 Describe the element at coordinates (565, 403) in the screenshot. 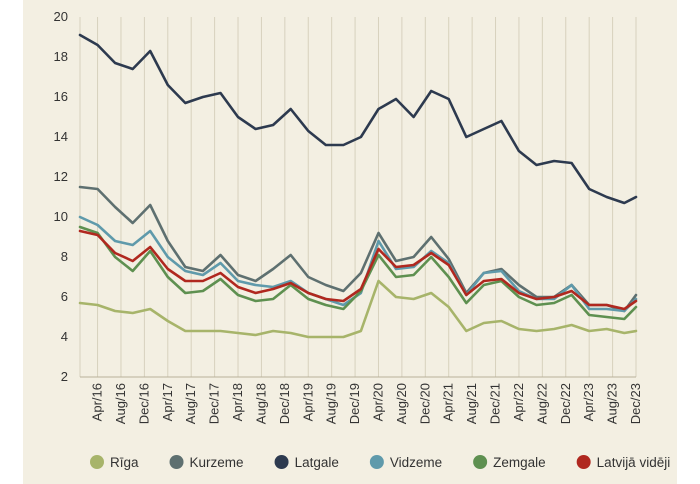

I see `x-tick-label: Dec/22` at that location.